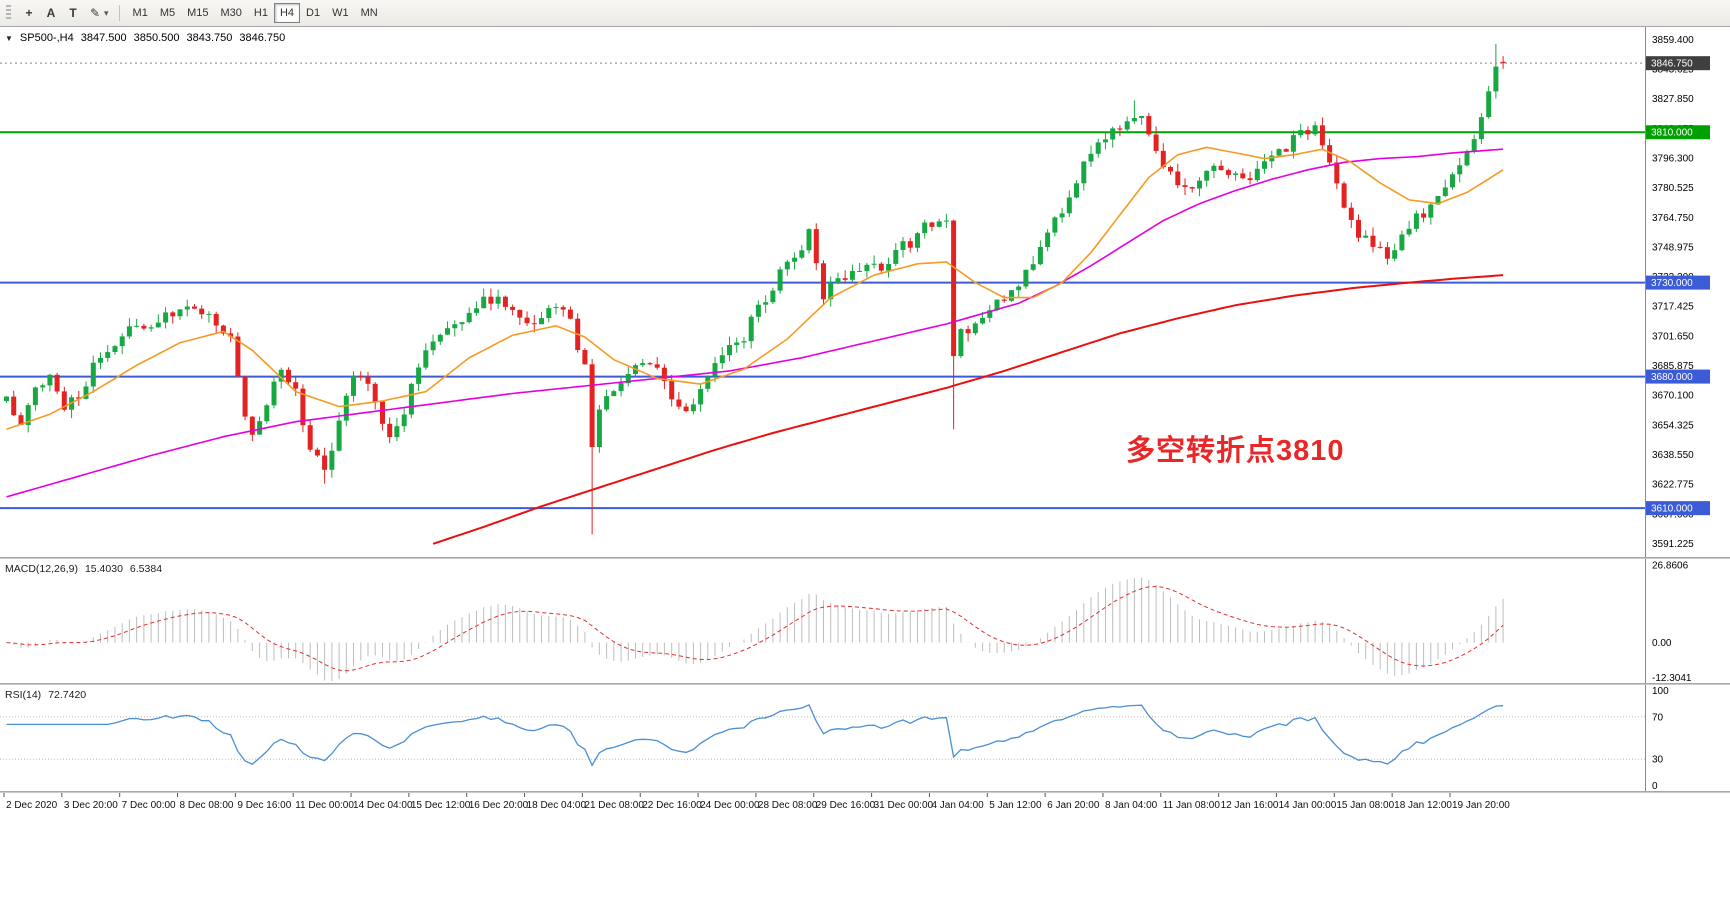 Image resolution: width=1730 pixels, height=897 pixels. I want to click on macd-axis-tick: -12.3041, so click(1672, 678).